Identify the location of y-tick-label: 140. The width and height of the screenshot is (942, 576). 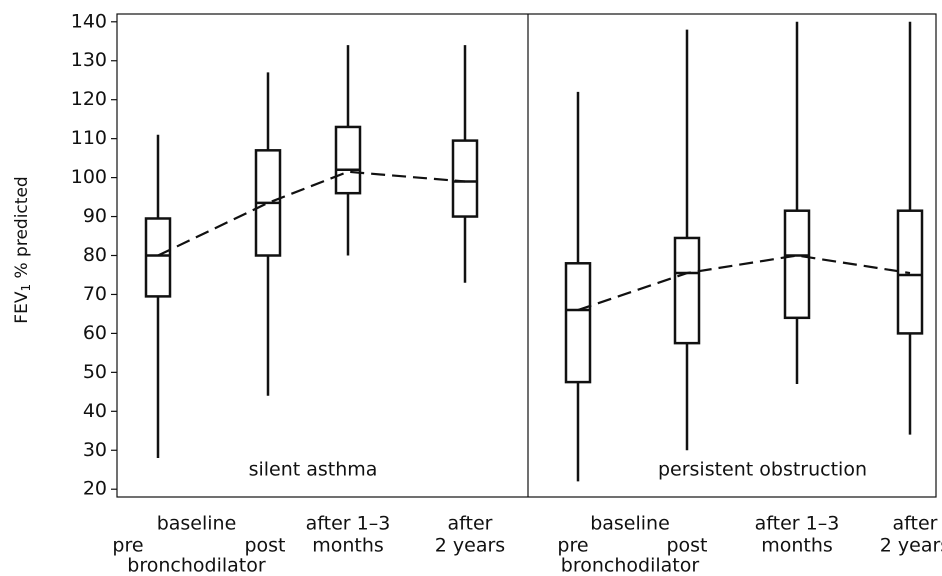
(89, 21).